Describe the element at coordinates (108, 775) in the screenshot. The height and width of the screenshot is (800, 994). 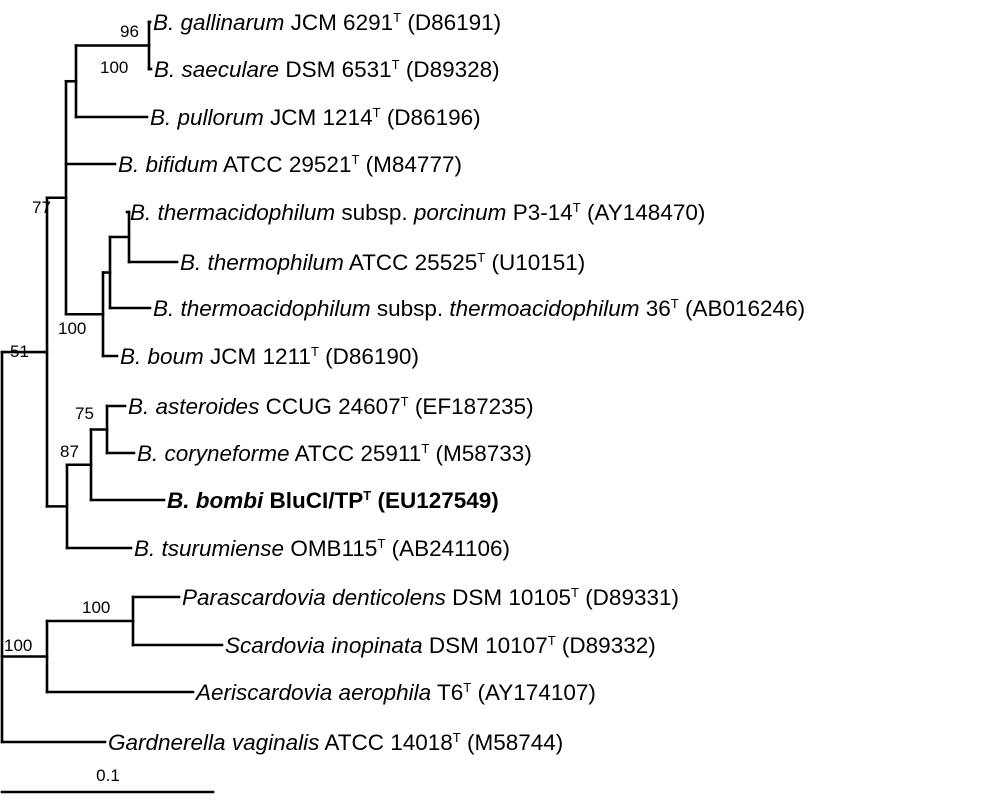
I see `scale-bar-label: 0.1` at that location.